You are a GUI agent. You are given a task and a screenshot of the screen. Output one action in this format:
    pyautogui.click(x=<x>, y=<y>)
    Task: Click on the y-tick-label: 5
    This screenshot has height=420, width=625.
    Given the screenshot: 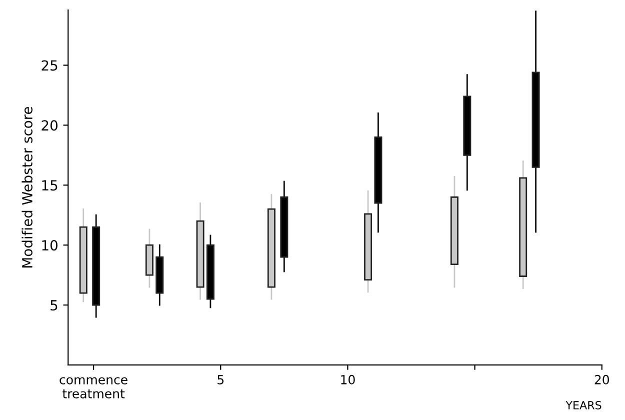 What is the action you would take?
    pyautogui.click(x=54, y=305)
    